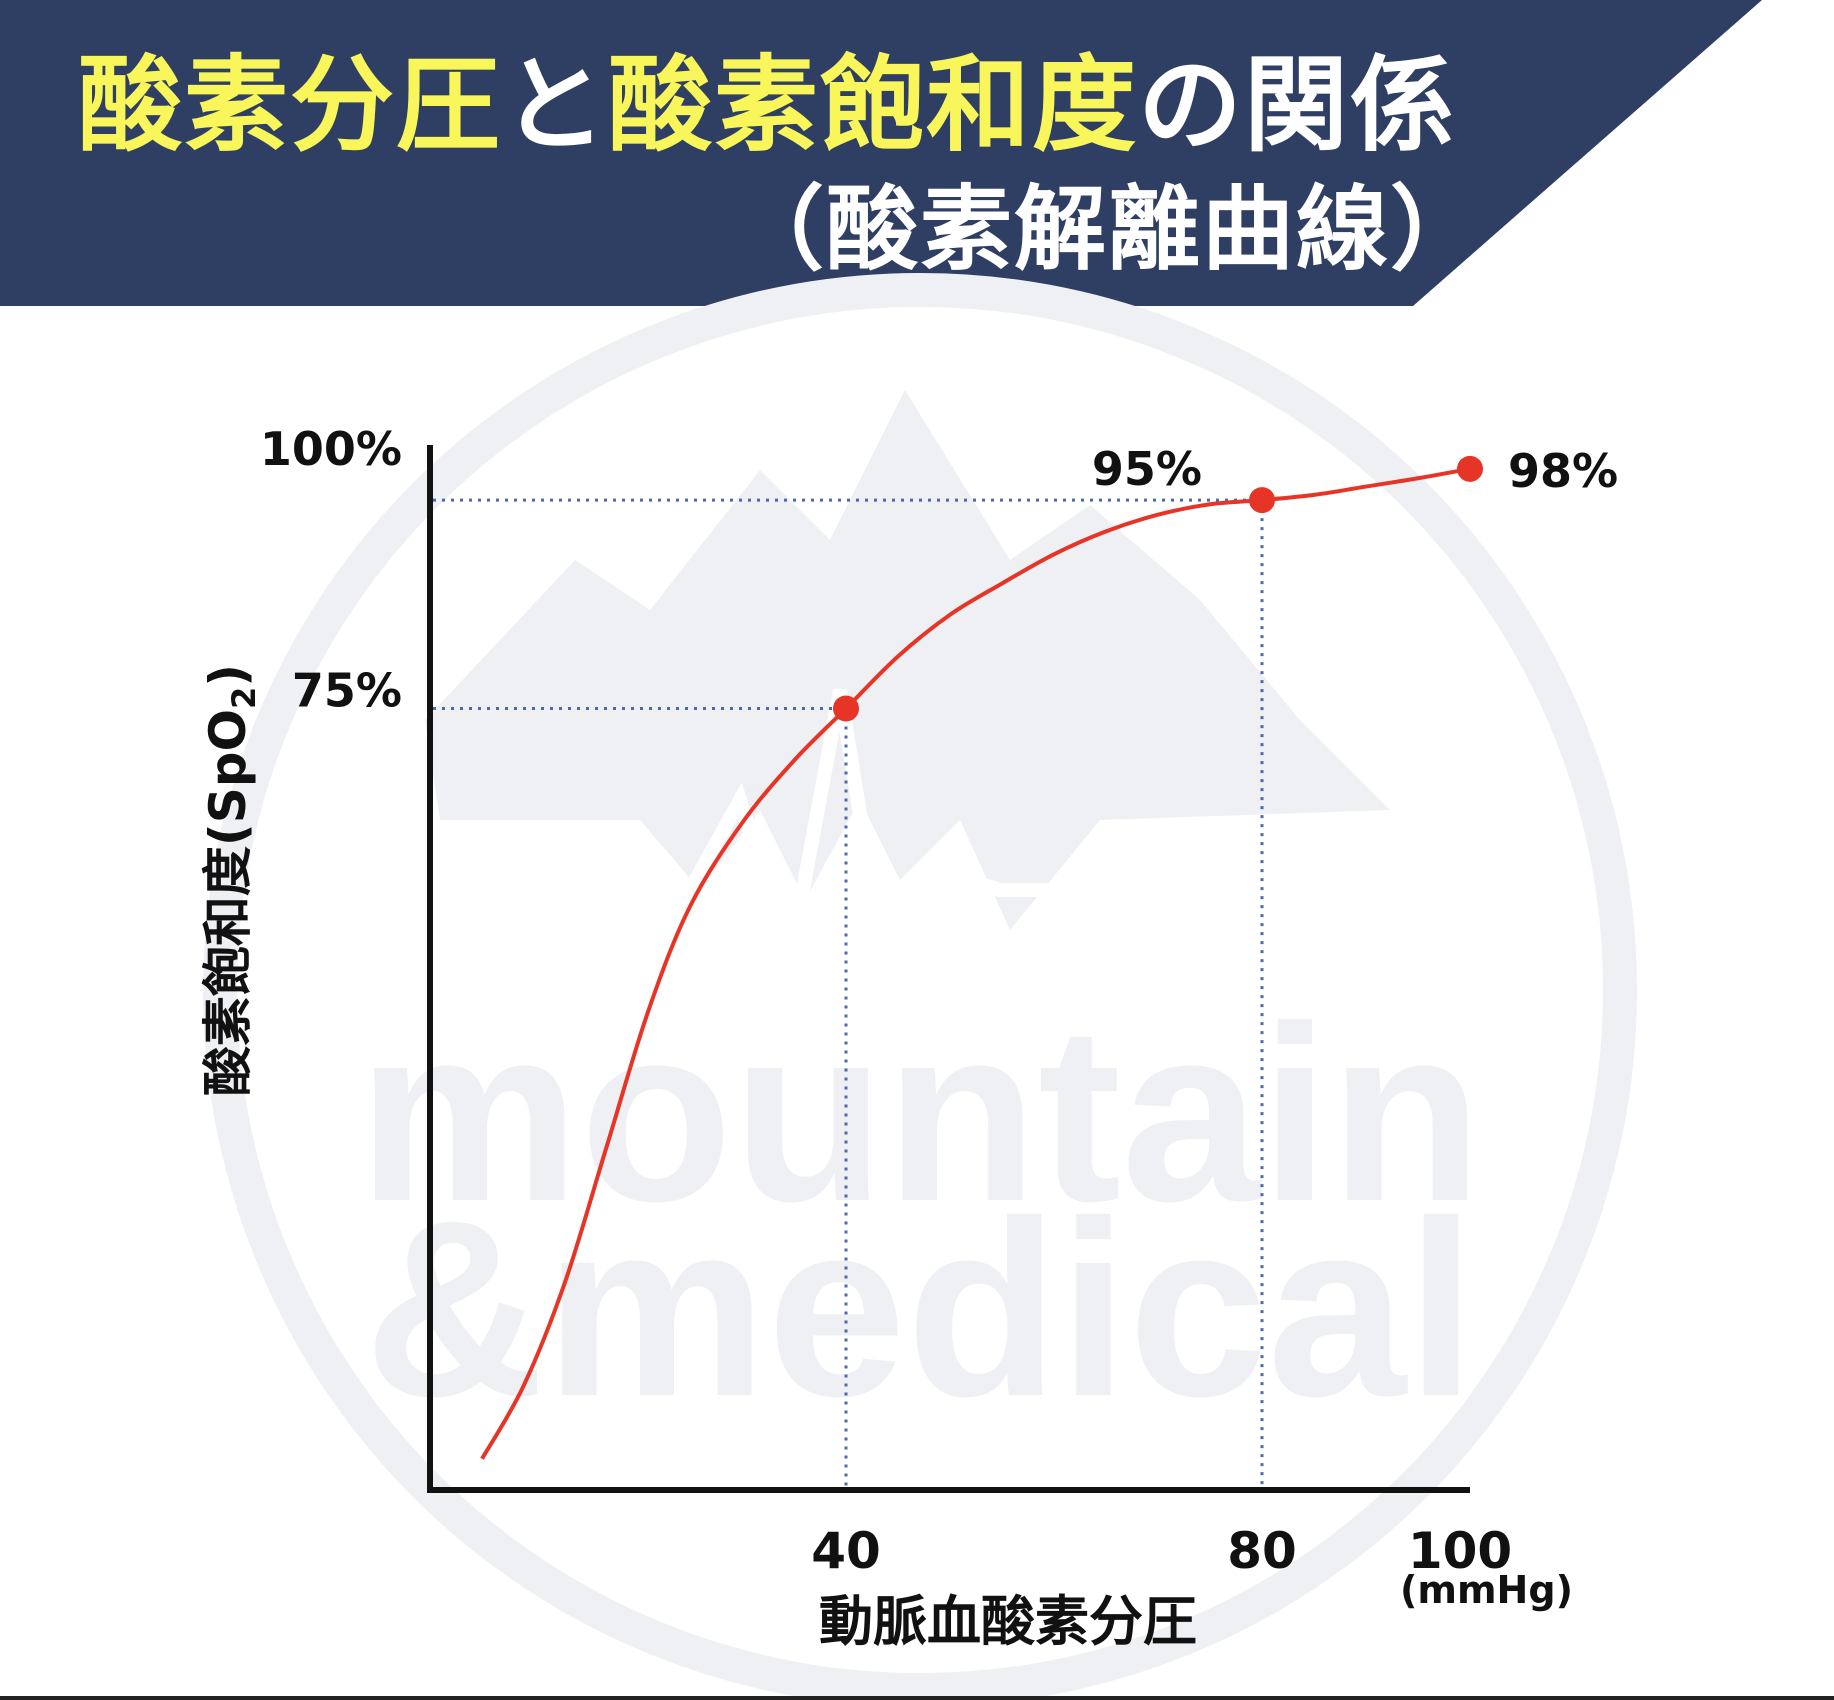 This screenshot has width=1834, height=1700. Describe the element at coordinates (1563, 471) in the screenshot. I see `data-label-98: 98%` at that location.